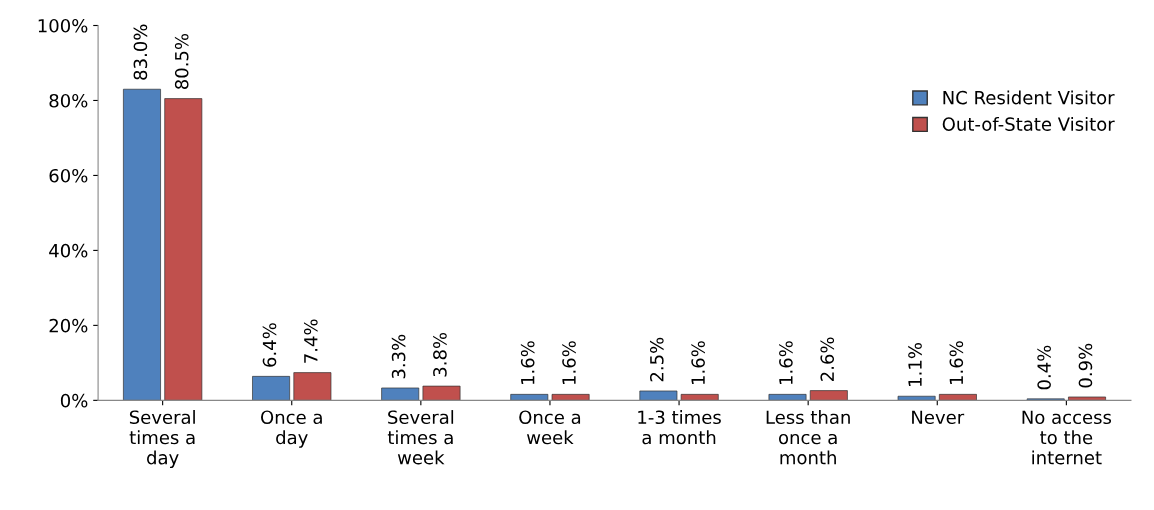  Describe the element at coordinates (269, 345) in the screenshot. I see `data-label: 6.4%` at that location.